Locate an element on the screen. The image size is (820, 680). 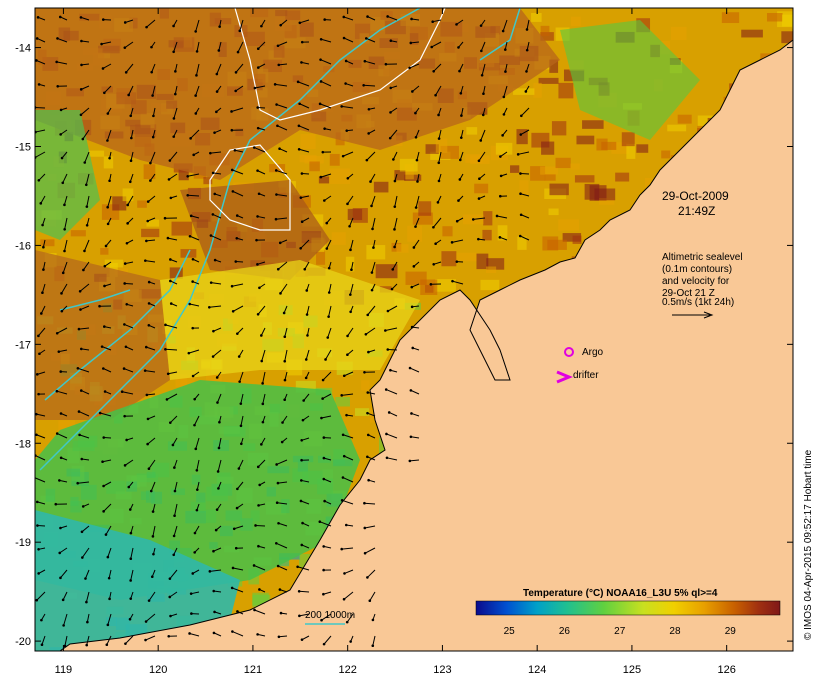
lon-tick-label: 126 is located at coordinates (726, 670).